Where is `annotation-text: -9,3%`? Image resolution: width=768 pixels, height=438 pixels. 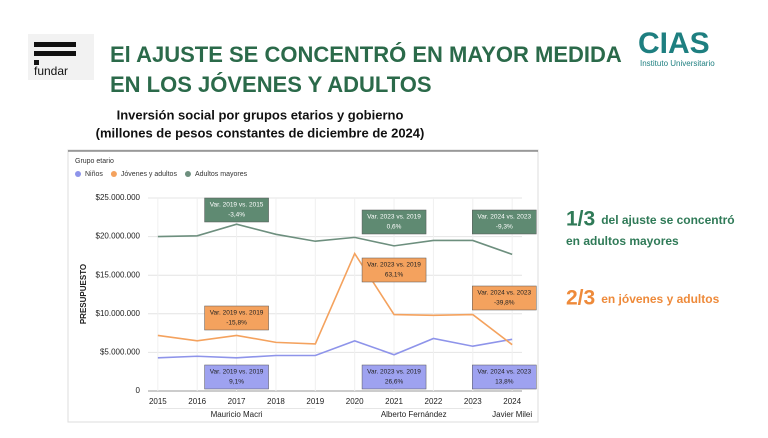 annotation-text: -9,3% is located at coordinates (504, 227).